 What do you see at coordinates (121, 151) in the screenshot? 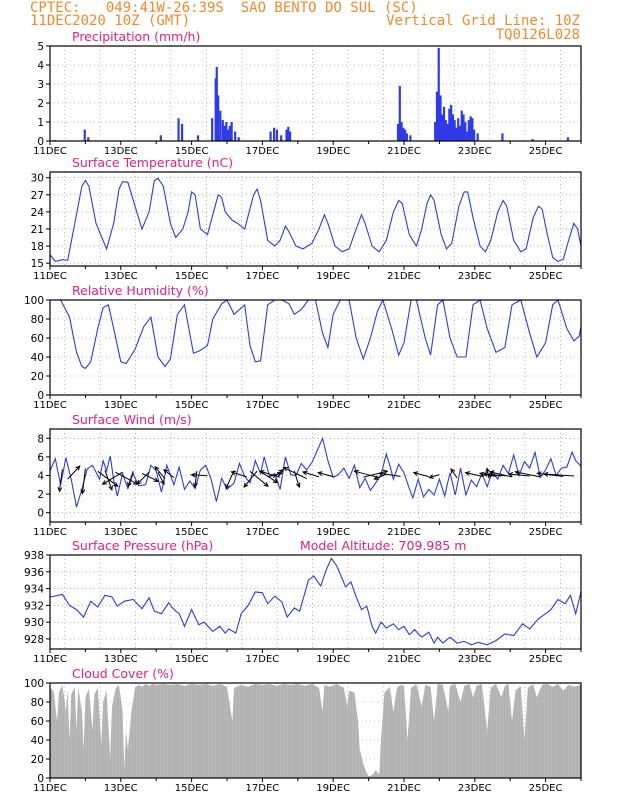
I see `precip-xtick-label: 13DEC` at bounding box center [121, 151].